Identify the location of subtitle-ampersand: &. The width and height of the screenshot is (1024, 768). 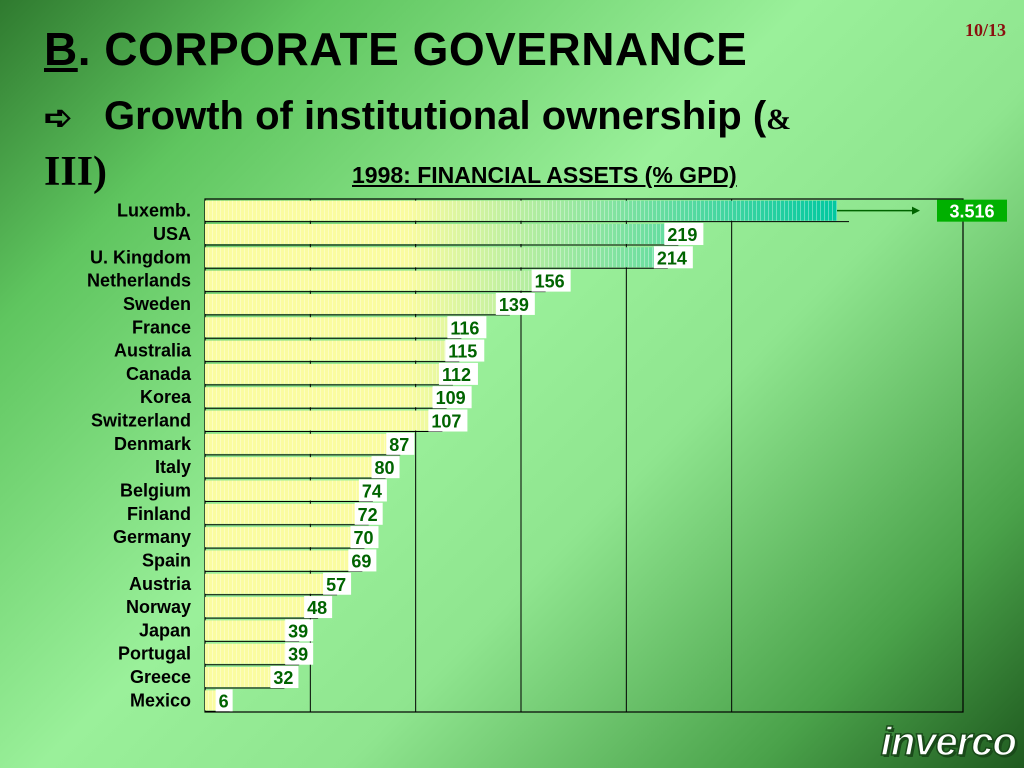
(779, 119).